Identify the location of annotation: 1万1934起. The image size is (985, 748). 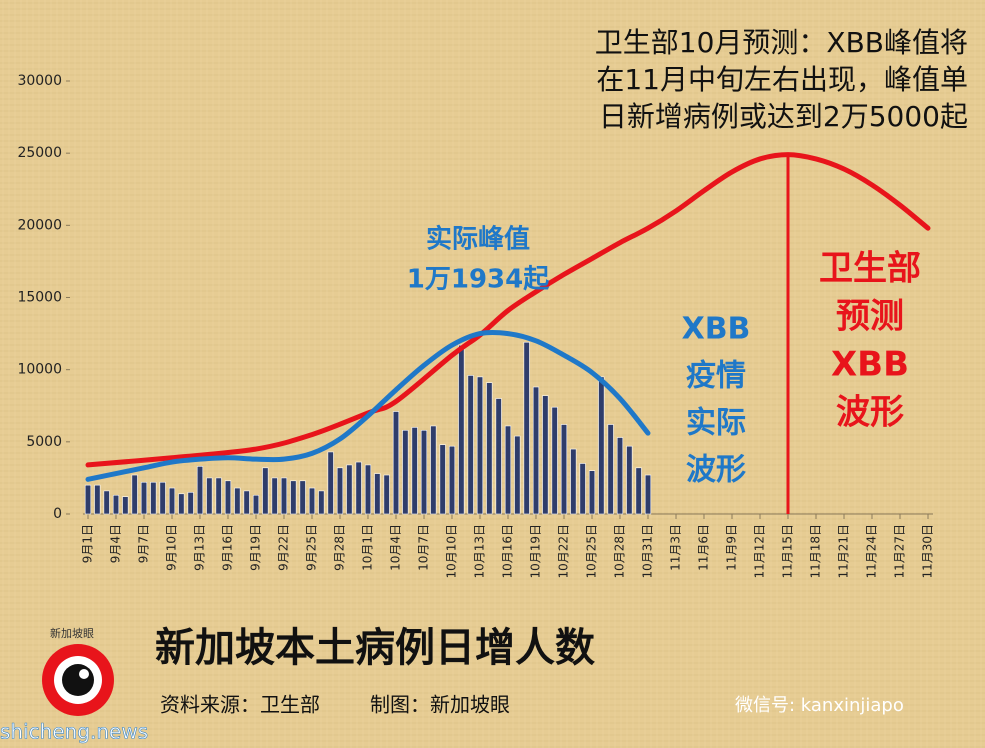
(478, 280).